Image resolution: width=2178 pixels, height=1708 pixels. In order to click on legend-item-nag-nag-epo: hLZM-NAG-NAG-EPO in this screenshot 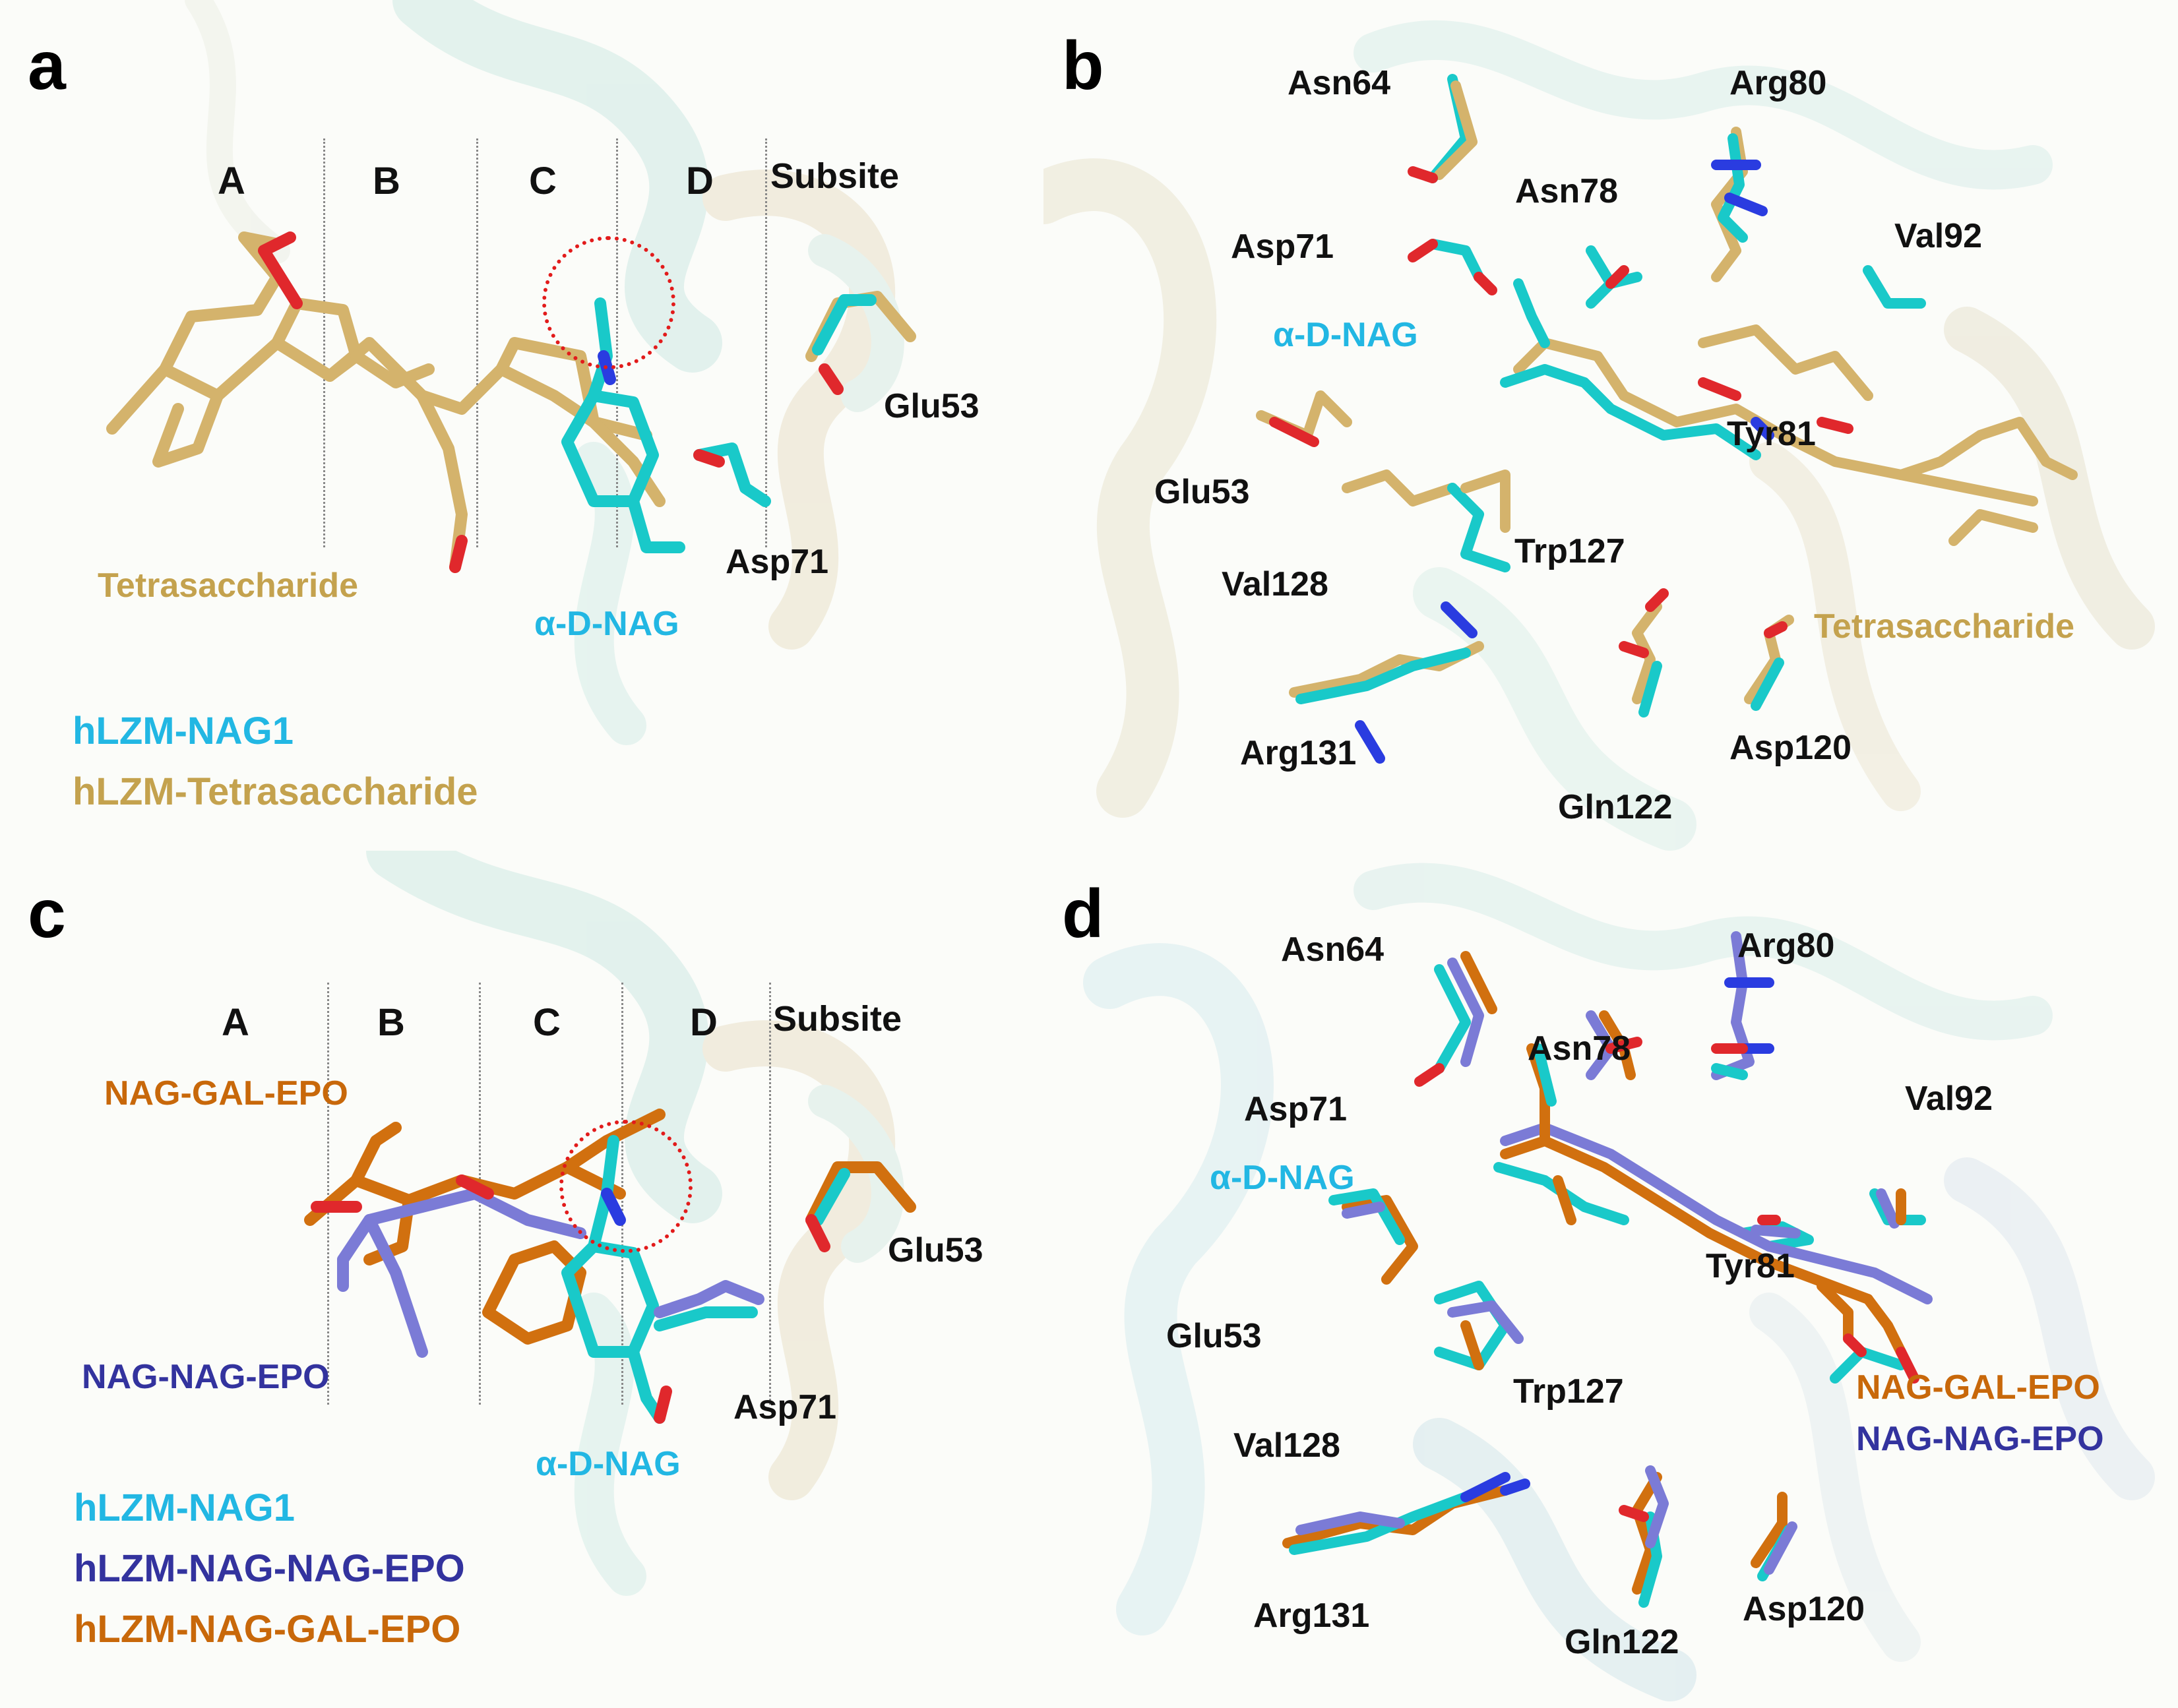, I will do `click(269, 1569)`.